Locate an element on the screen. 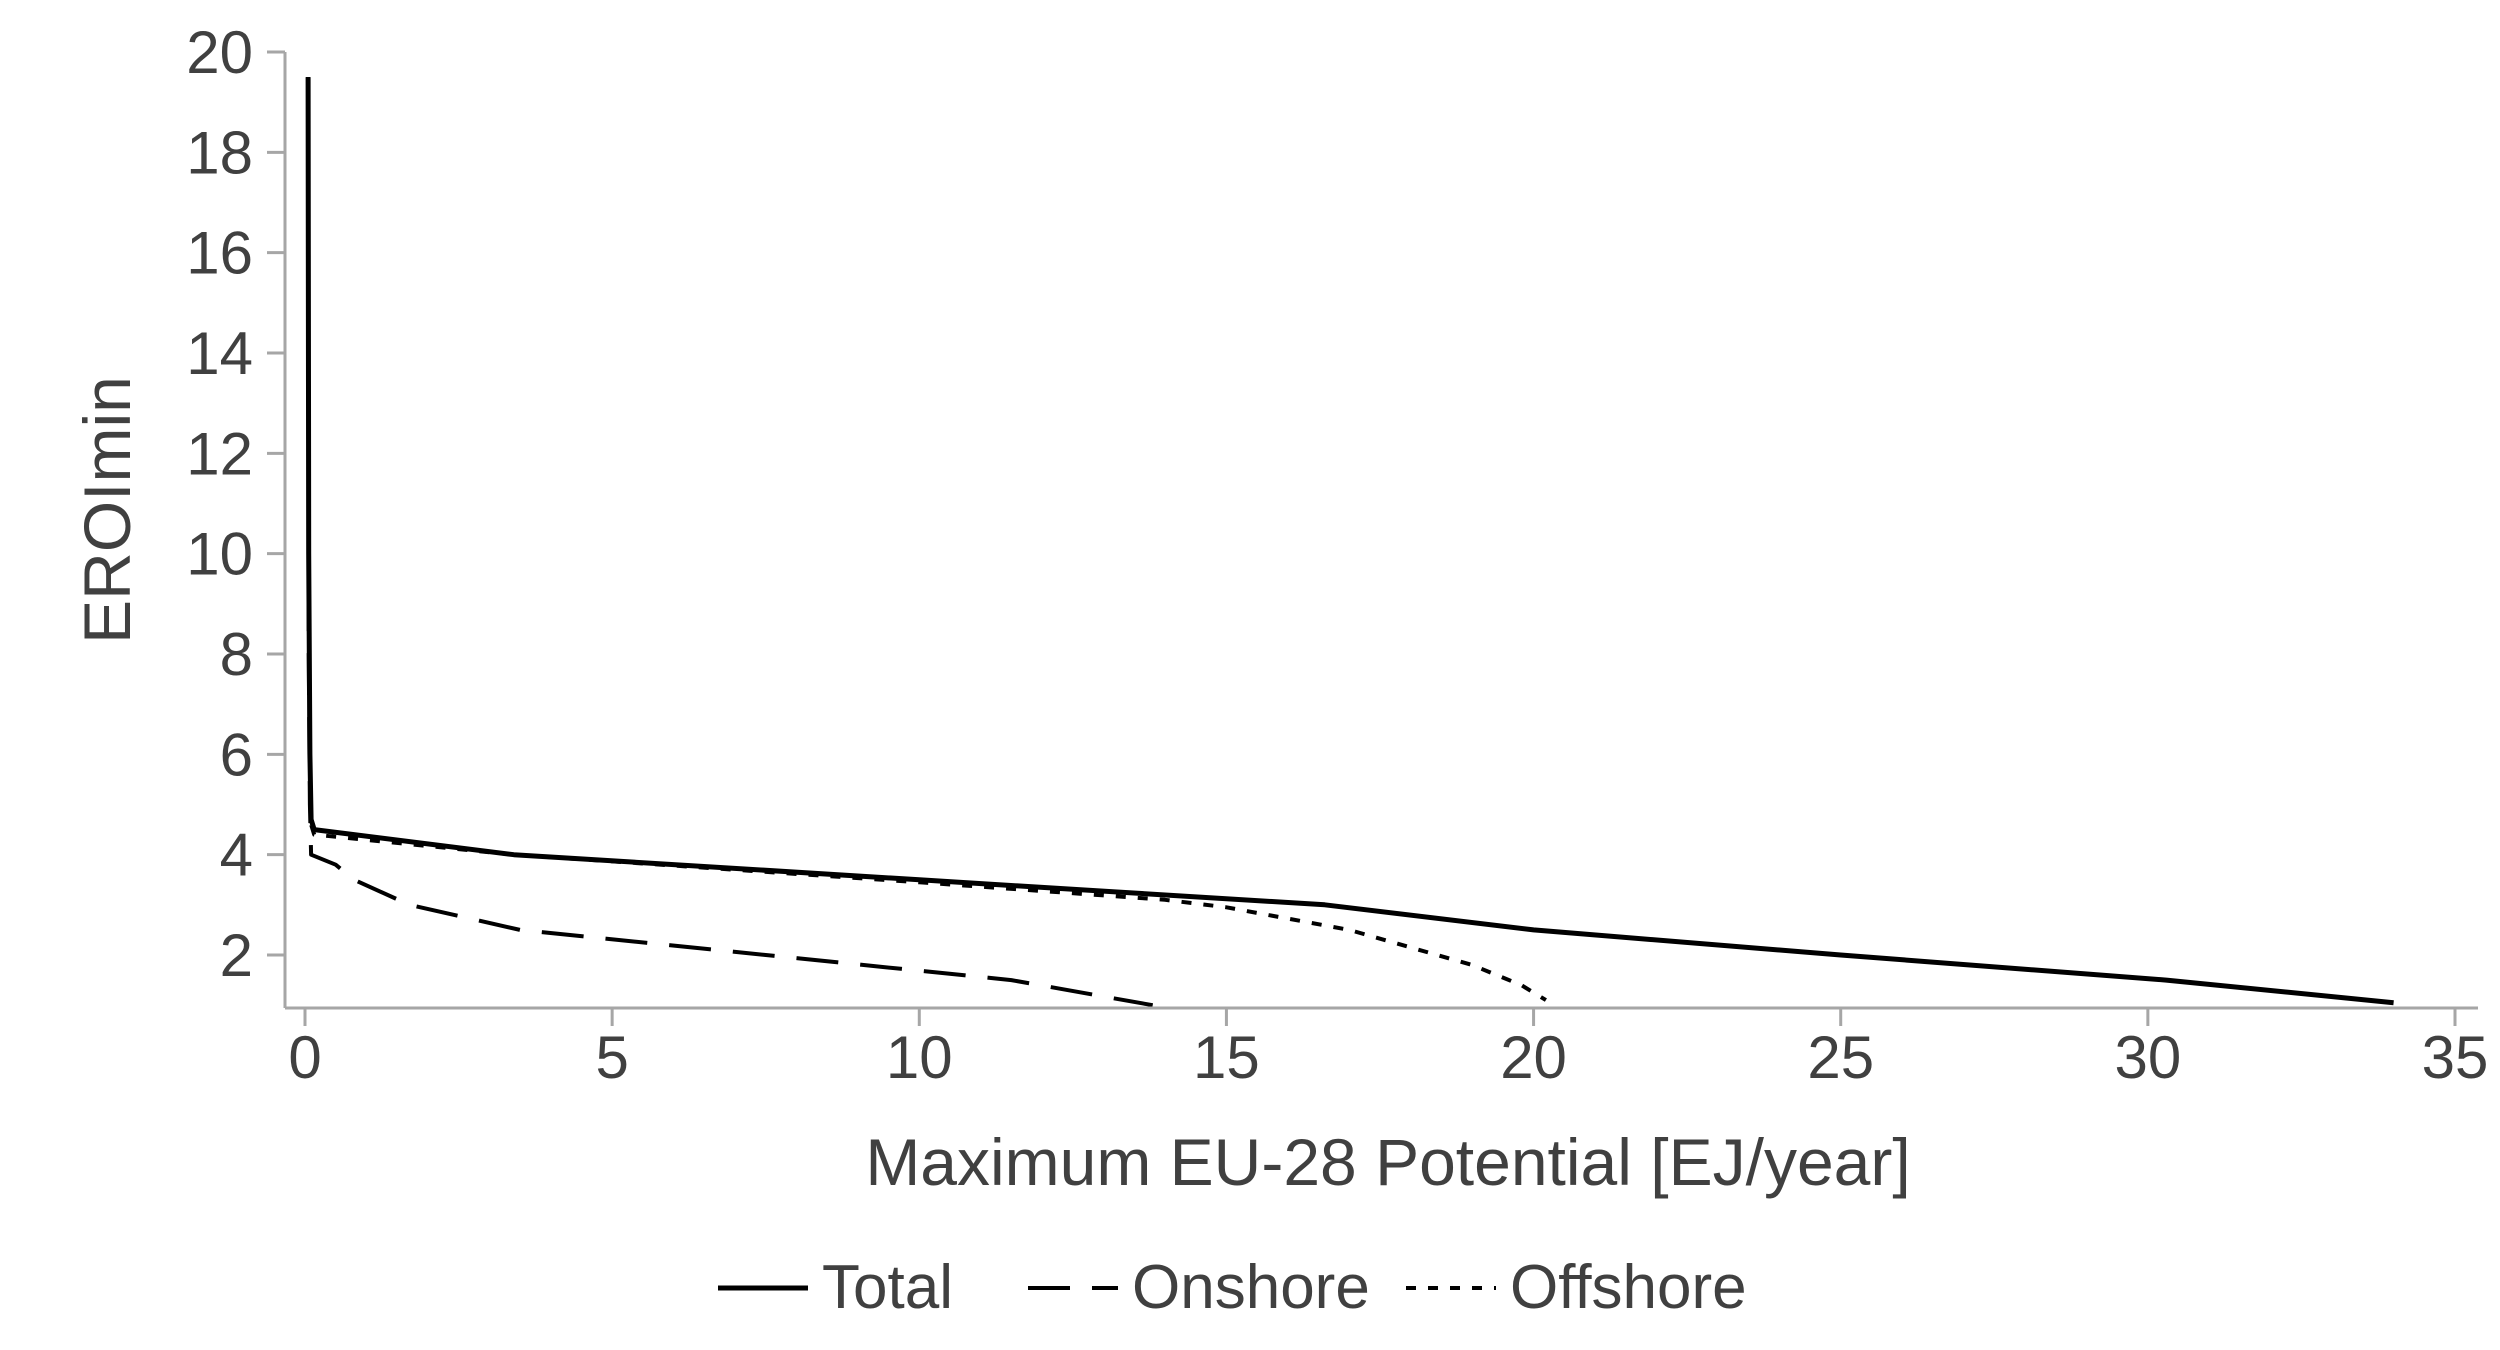  legend-label: Onshore is located at coordinates (1251, 1287).